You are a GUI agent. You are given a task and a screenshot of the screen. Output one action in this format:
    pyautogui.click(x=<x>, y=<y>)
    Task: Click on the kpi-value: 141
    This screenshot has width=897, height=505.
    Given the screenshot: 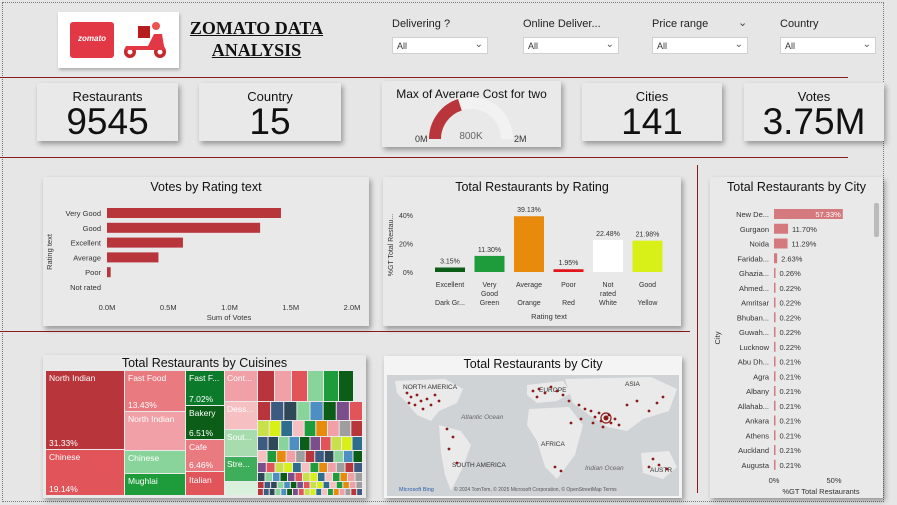 What is the action you would take?
    pyautogui.click(x=652, y=121)
    